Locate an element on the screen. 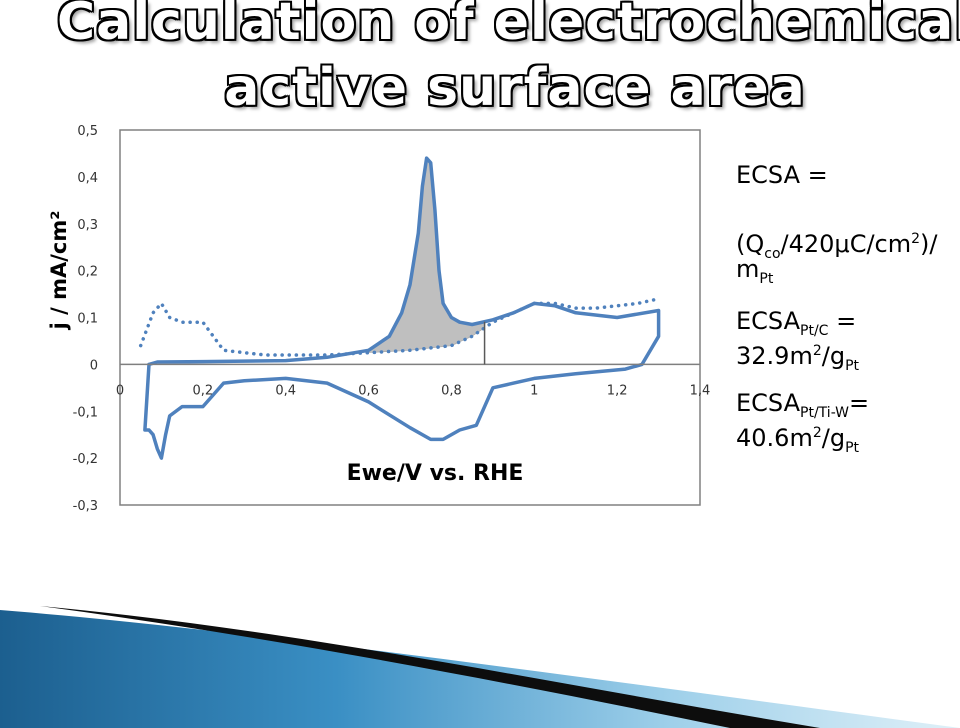  x-tick-label: 1 is located at coordinates (534, 390).